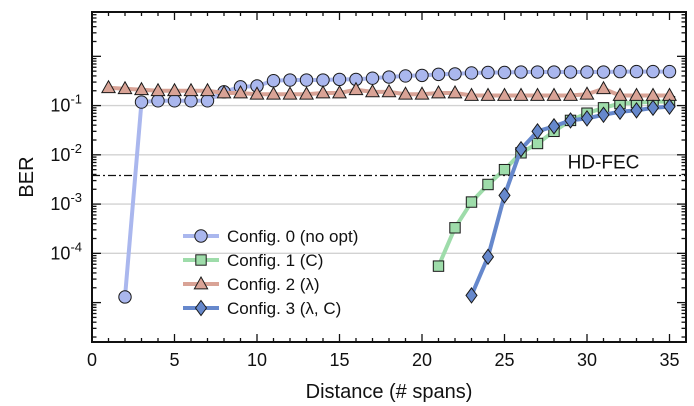  Describe the element at coordinates (339, 360) in the screenshot. I see `x-tick-label: 15` at that location.